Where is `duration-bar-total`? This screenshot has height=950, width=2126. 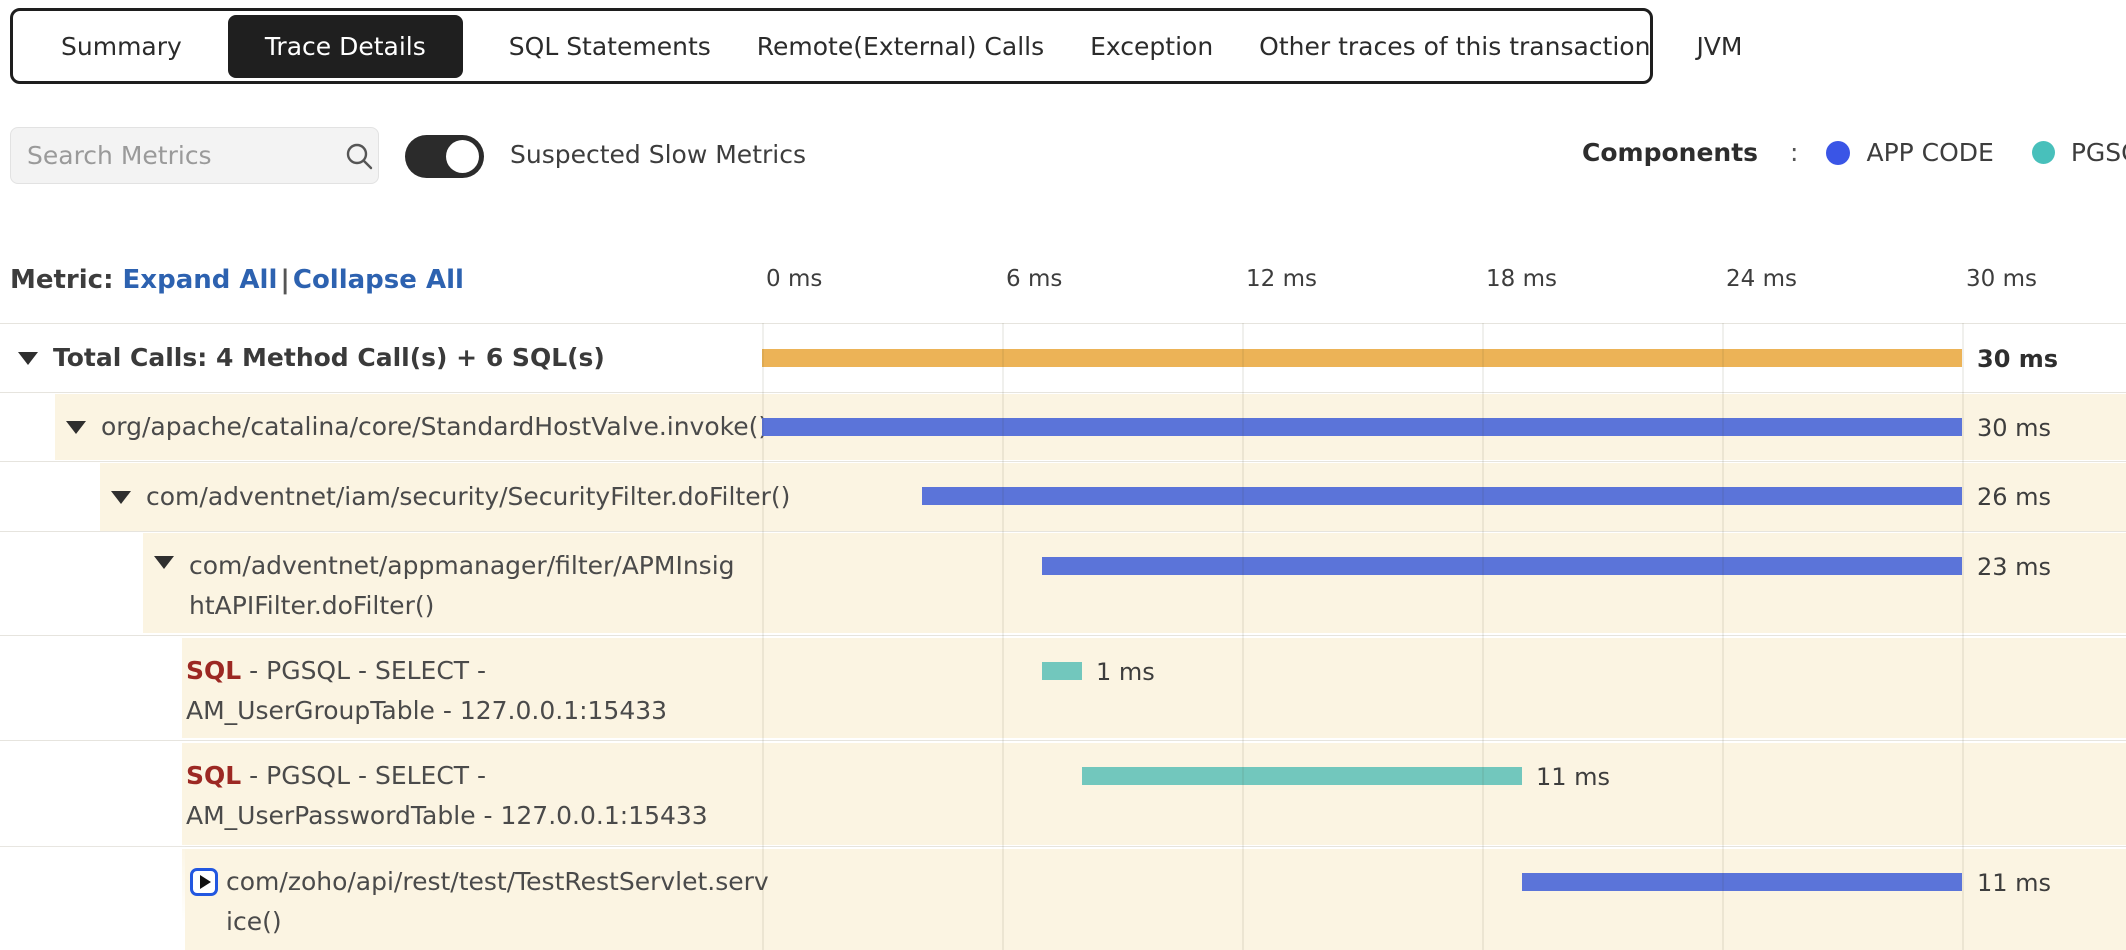 duration-bar-total is located at coordinates (1362, 358).